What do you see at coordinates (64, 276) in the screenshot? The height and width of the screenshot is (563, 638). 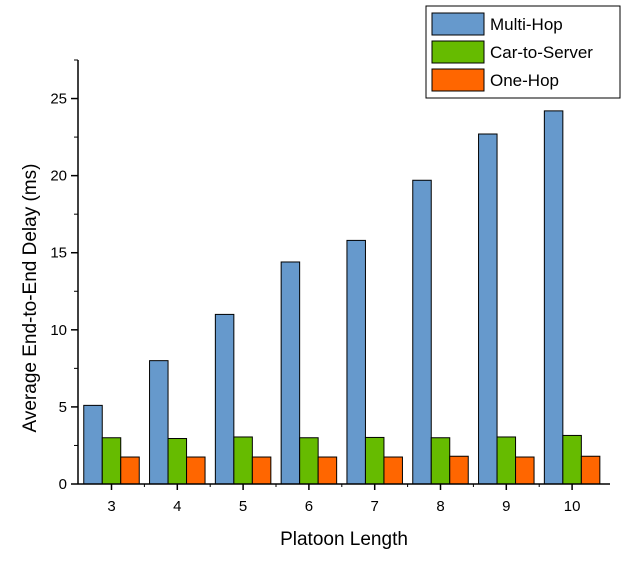 I see `y-ticks: 0 5 10 15 20 25` at bounding box center [64, 276].